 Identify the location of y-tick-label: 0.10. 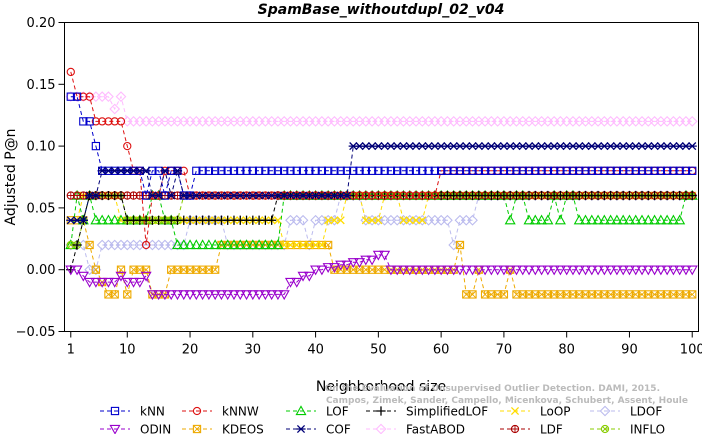
(41, 147).